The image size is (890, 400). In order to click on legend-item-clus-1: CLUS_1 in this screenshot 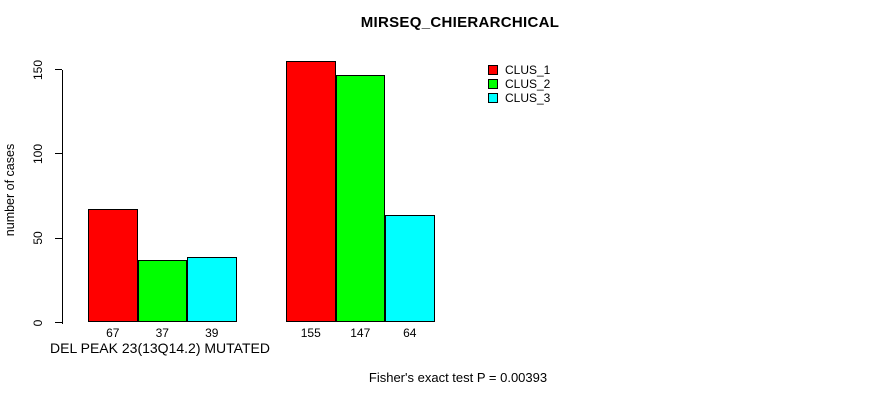, I will do `click(519, 70)`.